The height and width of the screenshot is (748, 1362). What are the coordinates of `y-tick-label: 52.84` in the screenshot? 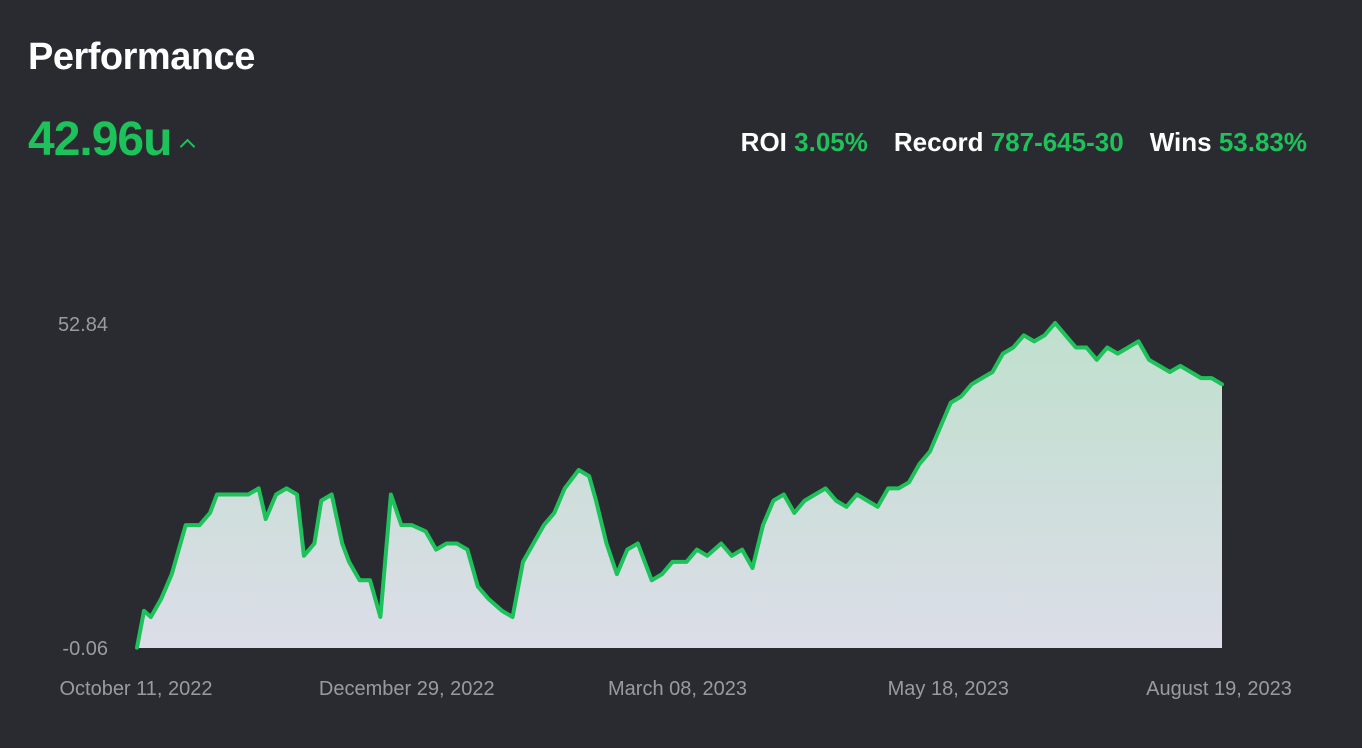 It's located at (83, 325).